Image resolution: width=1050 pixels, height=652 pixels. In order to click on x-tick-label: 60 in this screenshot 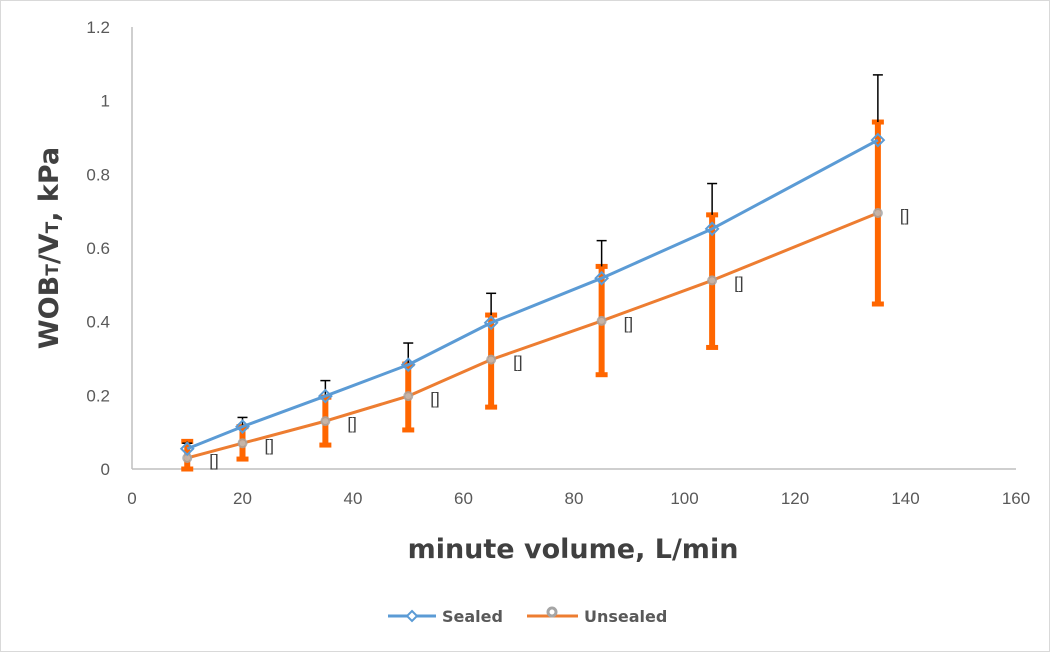, I will do `click(463, 498)`.